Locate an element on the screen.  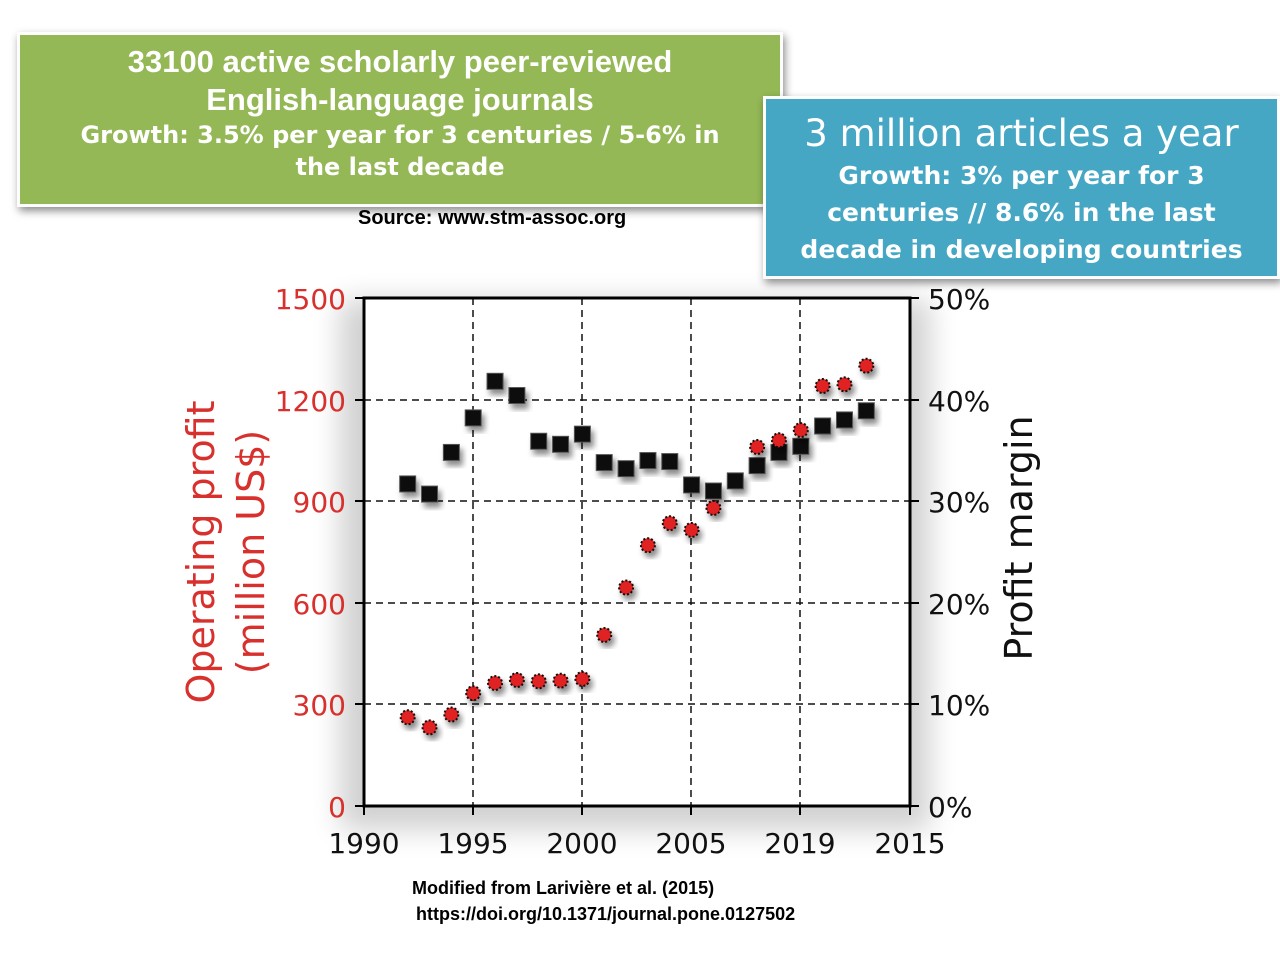
left-tick-label: 900 is located at coordinates (319, 502).